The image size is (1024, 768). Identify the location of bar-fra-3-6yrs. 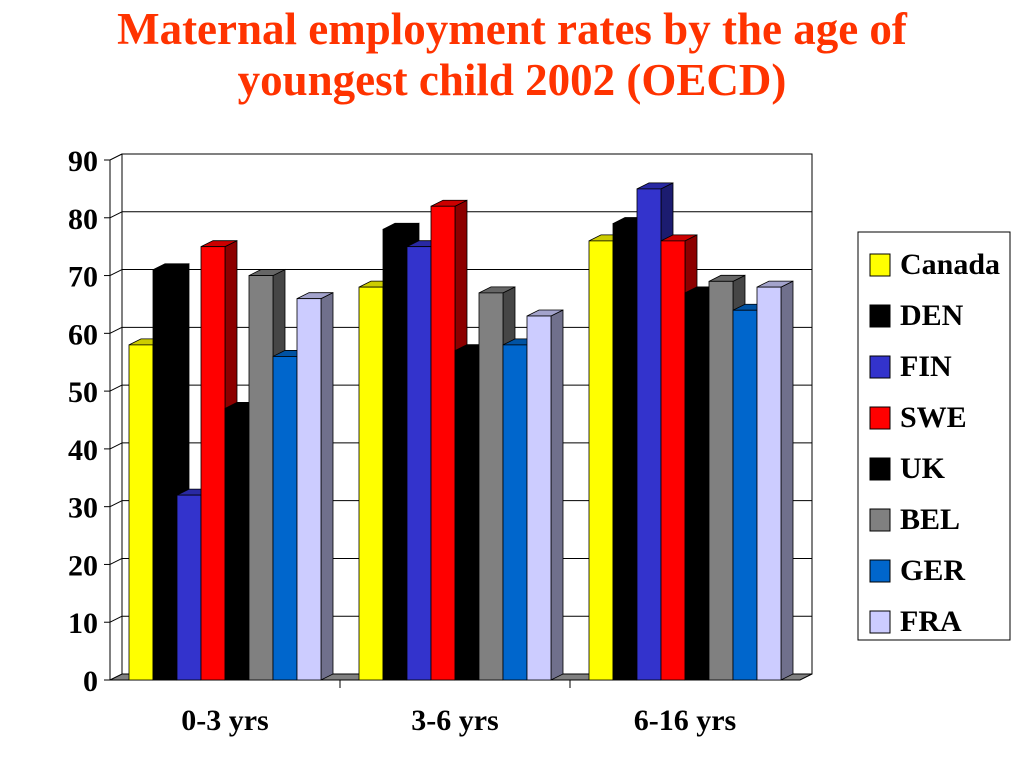
(545, 495).